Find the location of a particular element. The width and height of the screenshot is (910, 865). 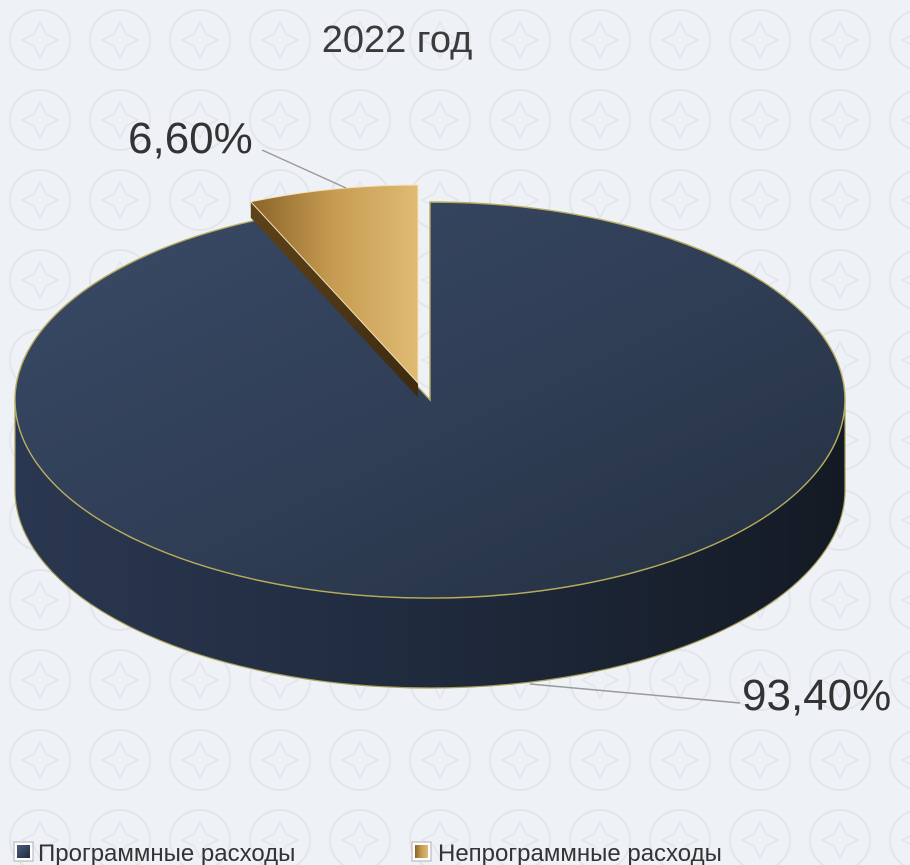

legend-swatch-neprogrammnye is located at coordinates (421, 851).